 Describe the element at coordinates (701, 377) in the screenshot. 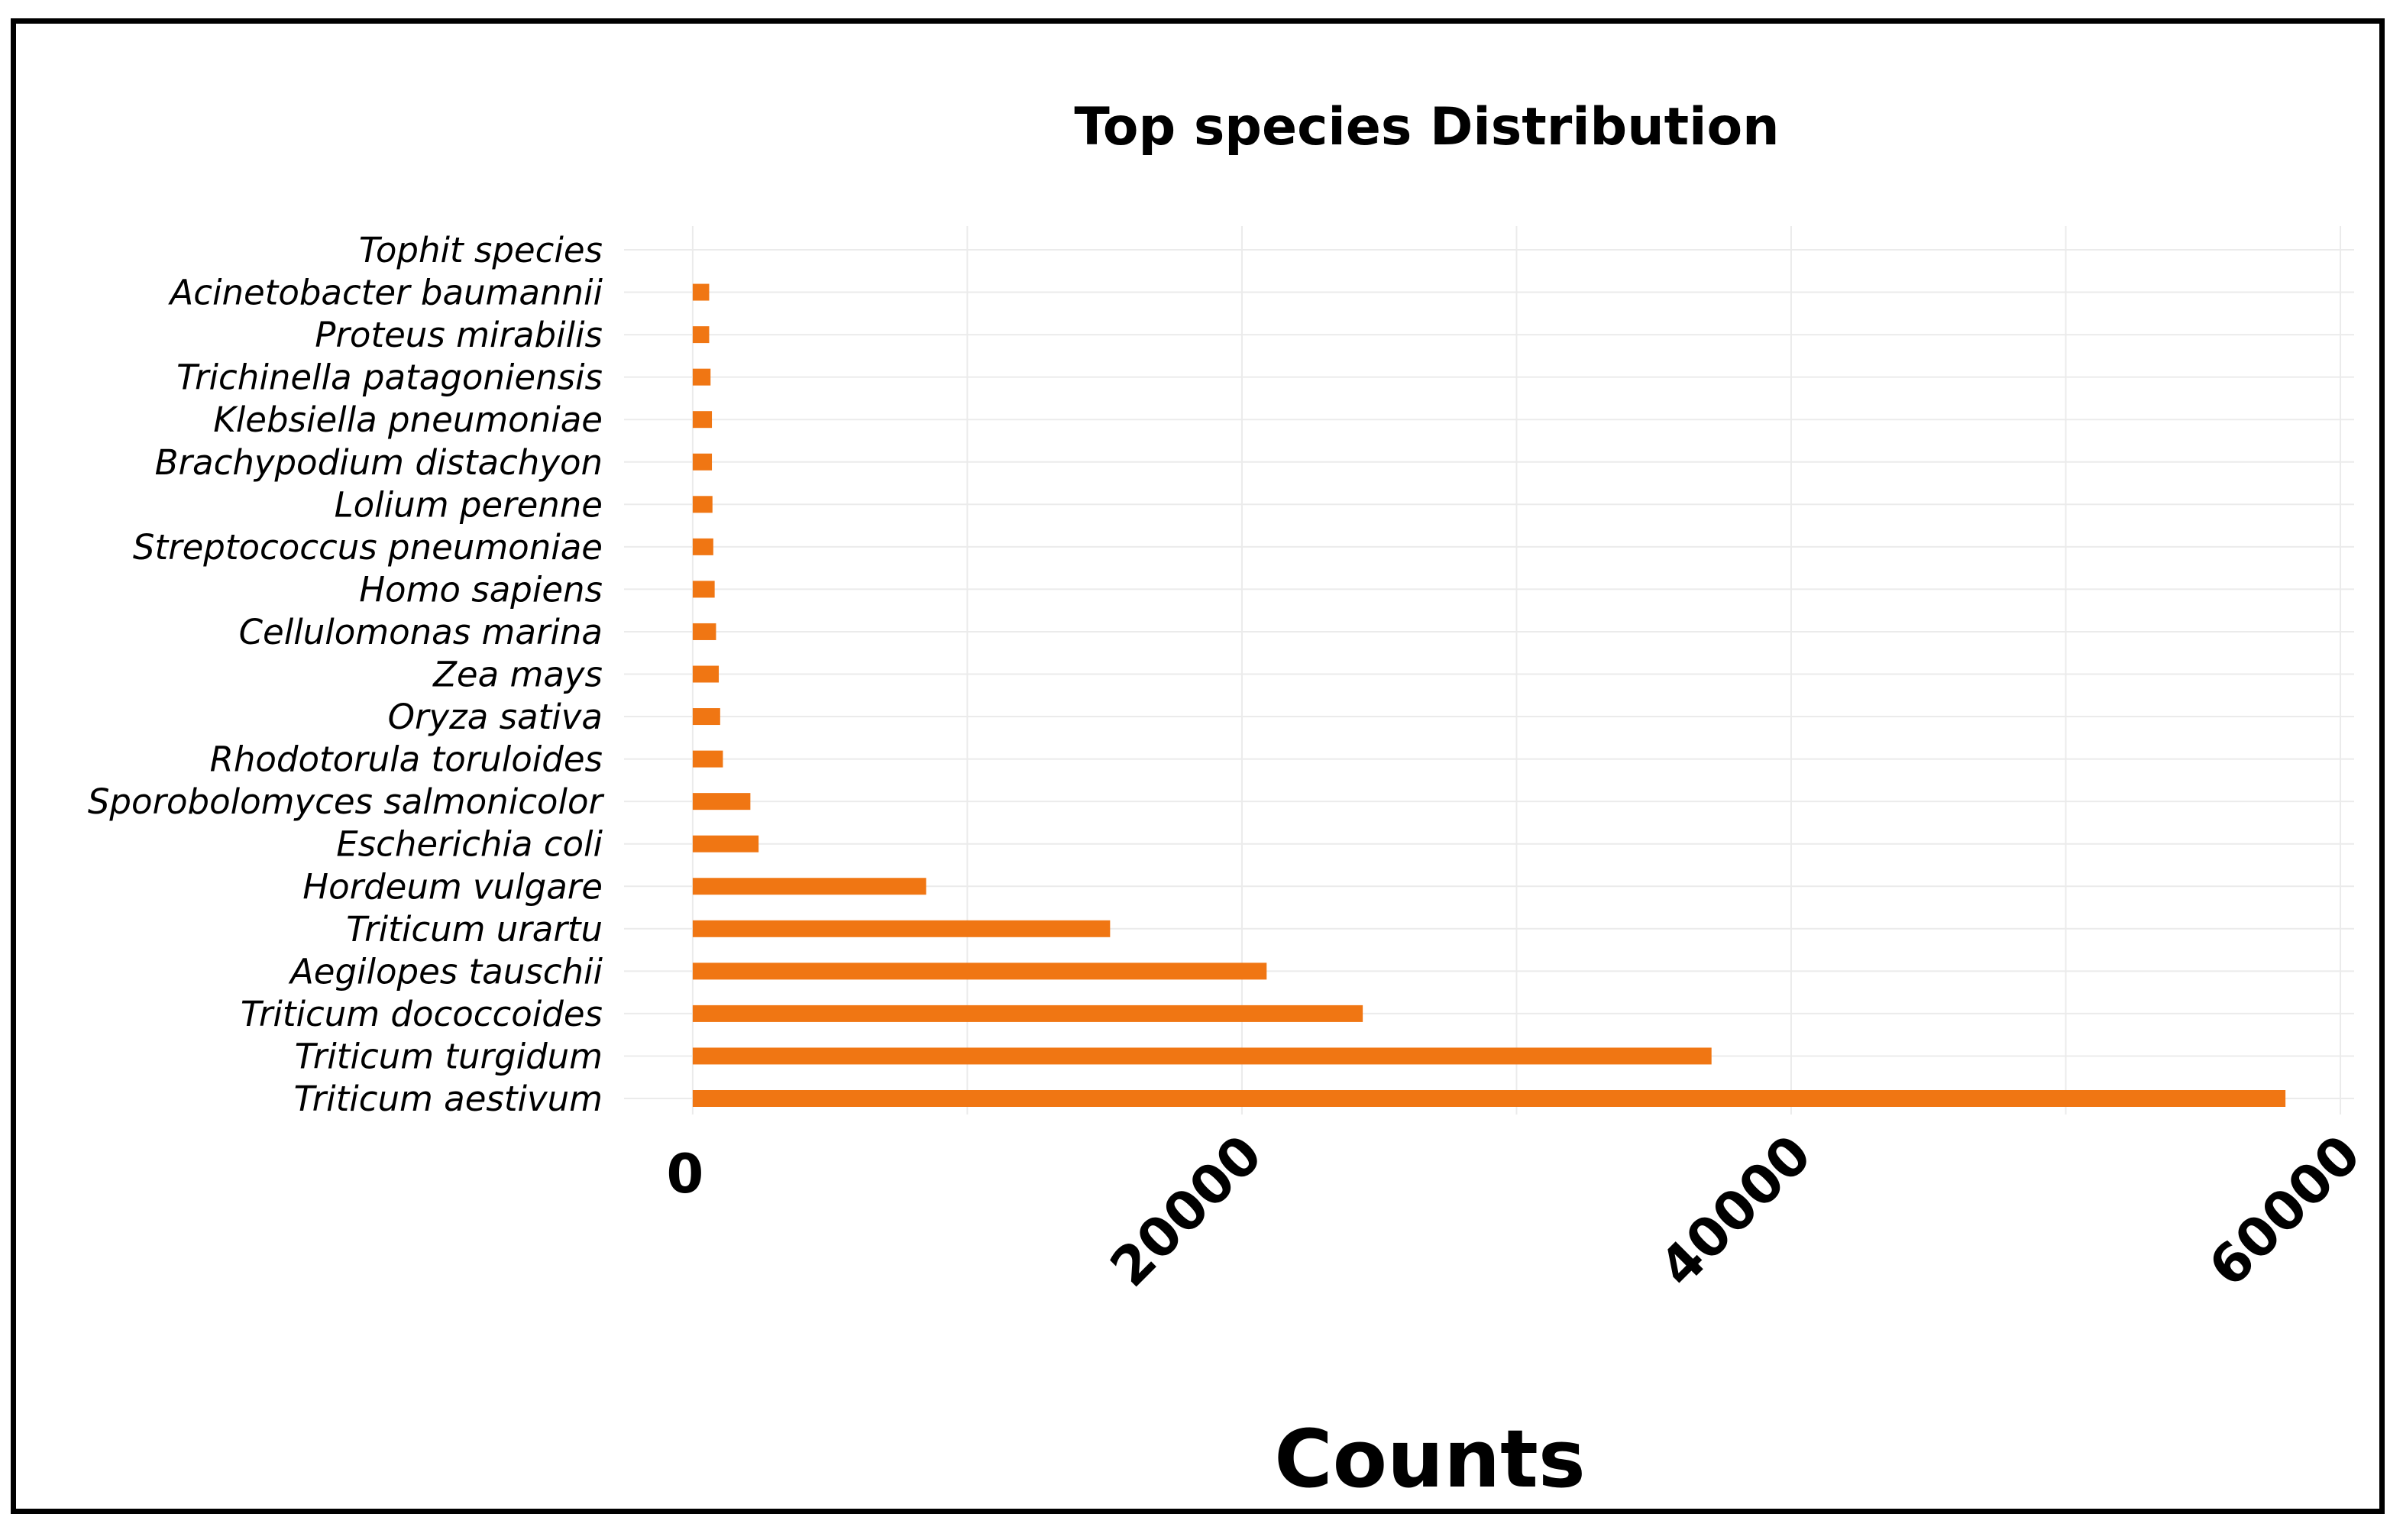

I see `bar-trichinella-patagoniensis` at that location.